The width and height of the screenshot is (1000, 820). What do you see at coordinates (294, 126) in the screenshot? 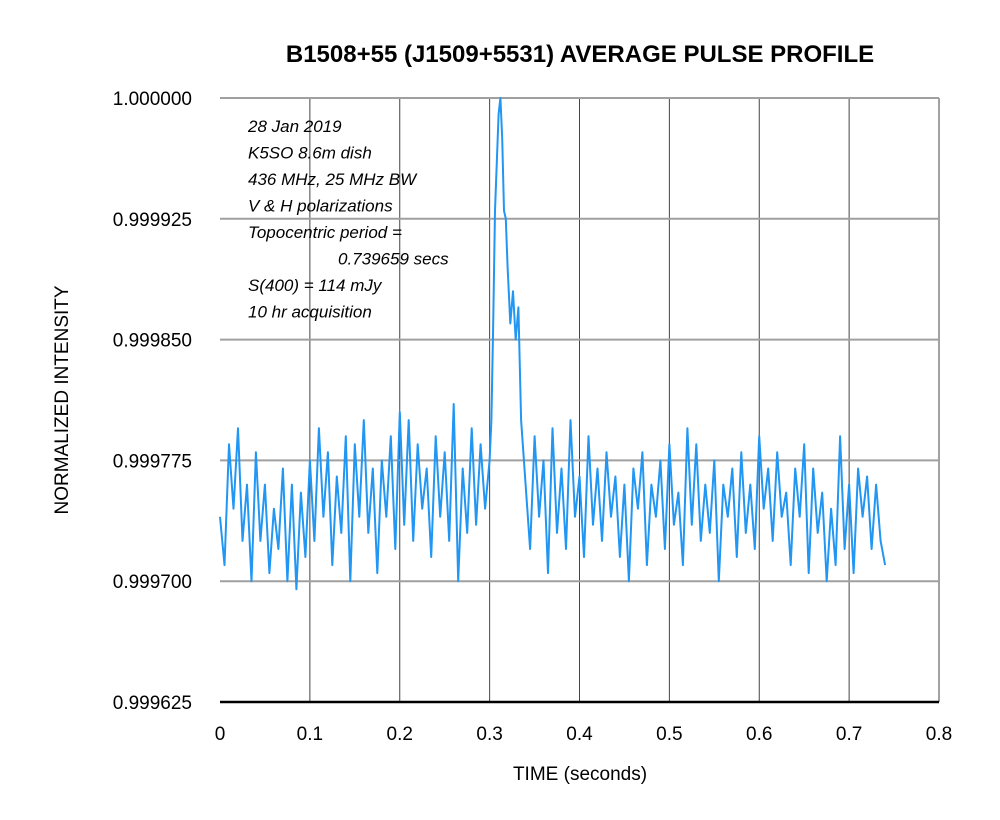
I see `annotation-line: 28 Jan 2019` at bounding box center [294, 126].